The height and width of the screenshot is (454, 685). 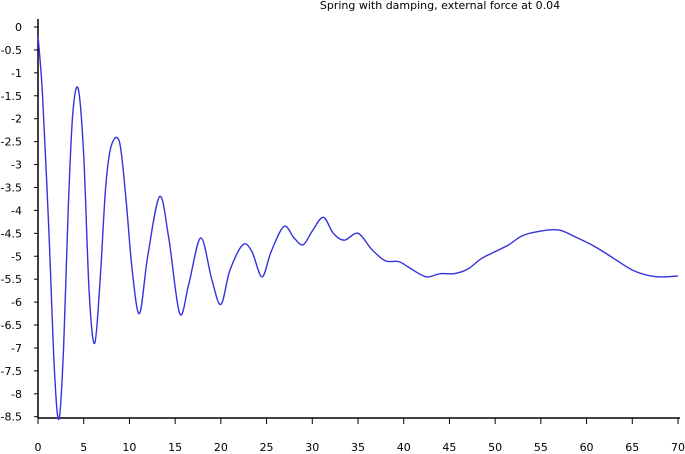 I want to click on y-tick-label: -4.5, so click(x=11, y=233).